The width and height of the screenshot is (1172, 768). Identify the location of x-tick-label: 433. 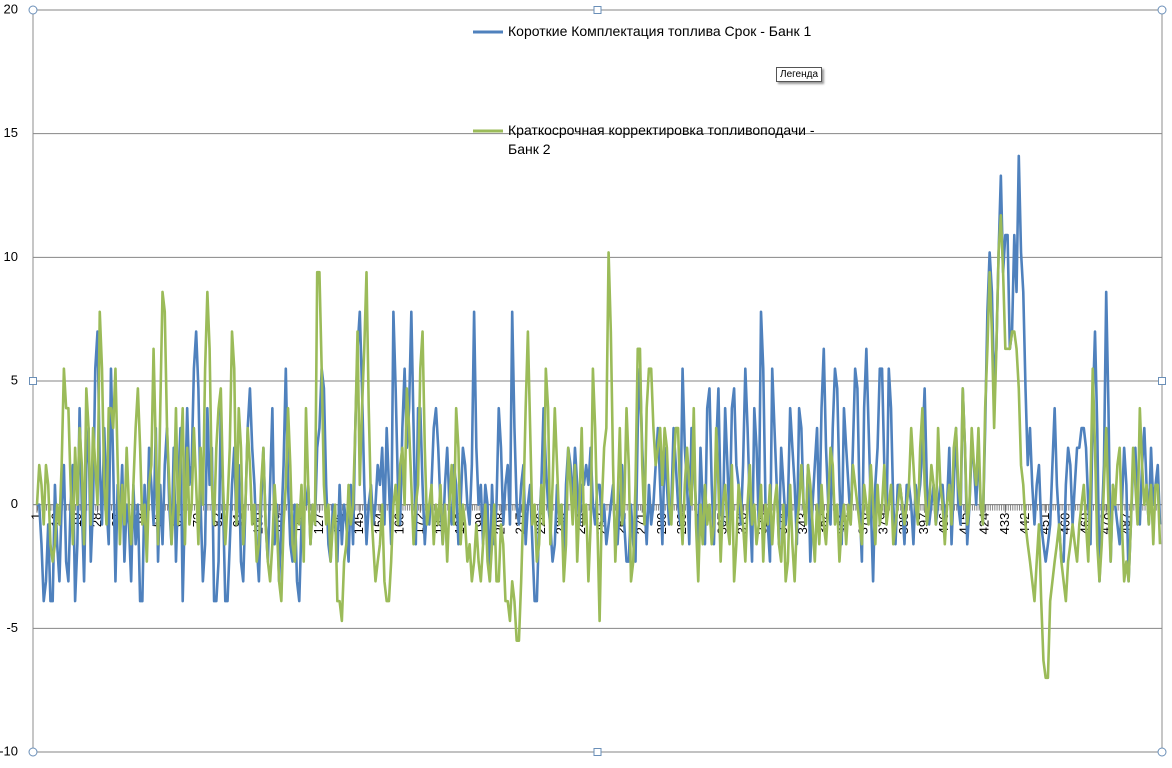
(1004, 524).